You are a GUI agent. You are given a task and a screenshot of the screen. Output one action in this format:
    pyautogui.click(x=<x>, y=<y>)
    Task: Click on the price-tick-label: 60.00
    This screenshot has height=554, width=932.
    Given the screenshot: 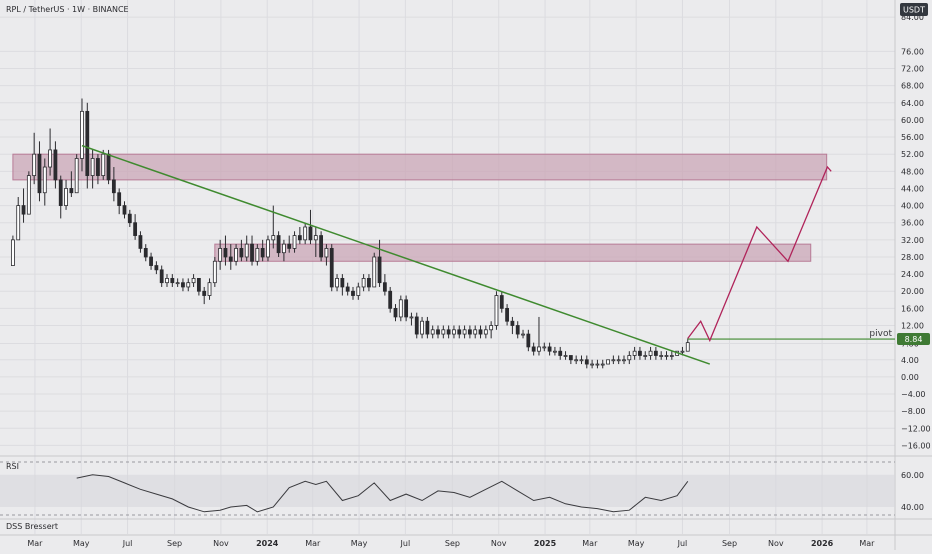 What is the action you would take?
    pyautogui.click(x=912, y=120)
    